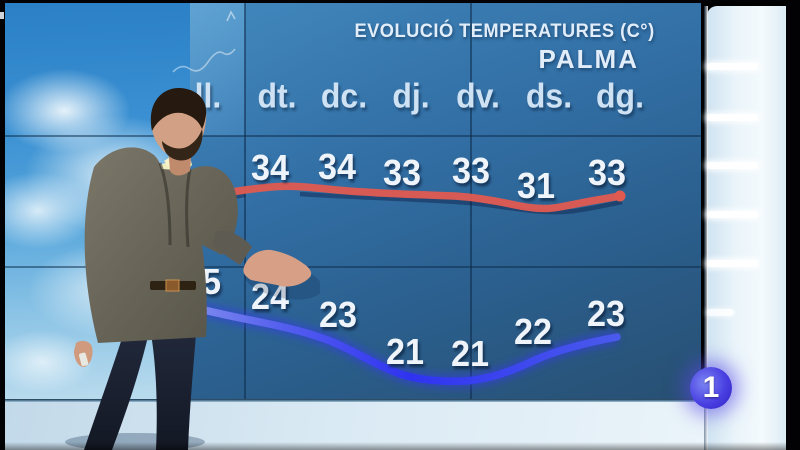 Image resolution: width=800 pixels, height=450 pixels. Describe the element at coordinates (2, 225) in the screenshot. I see `letterbox-left-bar` at that location.